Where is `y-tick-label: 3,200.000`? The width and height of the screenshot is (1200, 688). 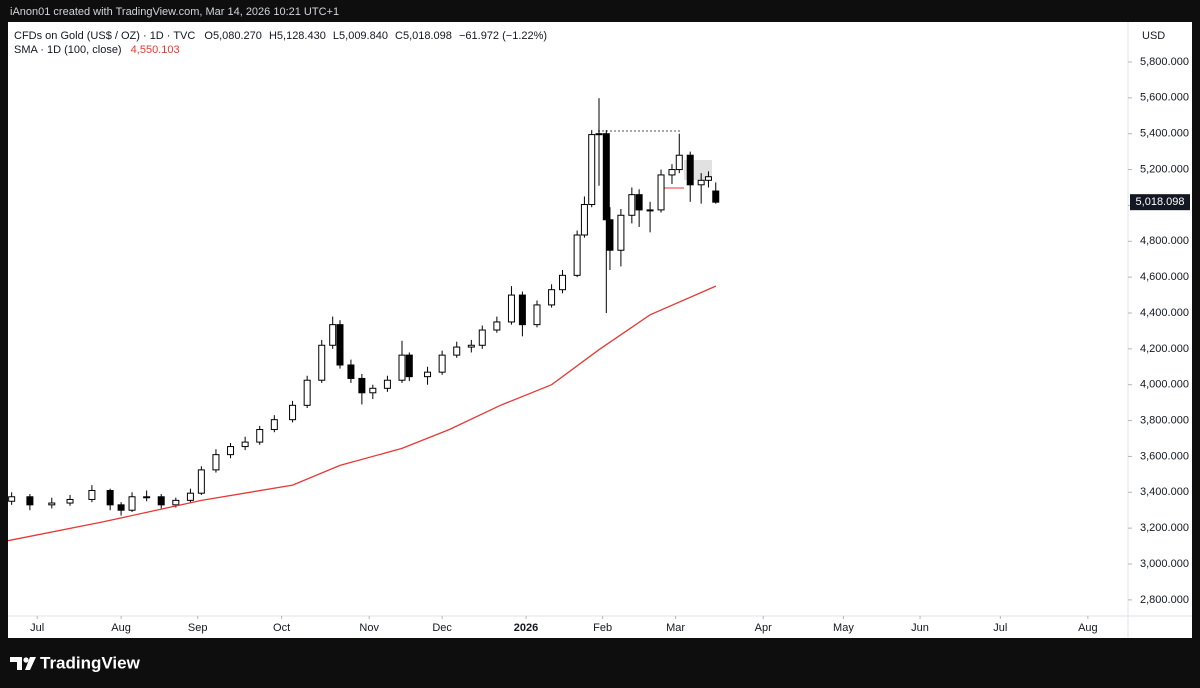
y-tick-label: 3,200.000 is located at coordinates (1164, 528).